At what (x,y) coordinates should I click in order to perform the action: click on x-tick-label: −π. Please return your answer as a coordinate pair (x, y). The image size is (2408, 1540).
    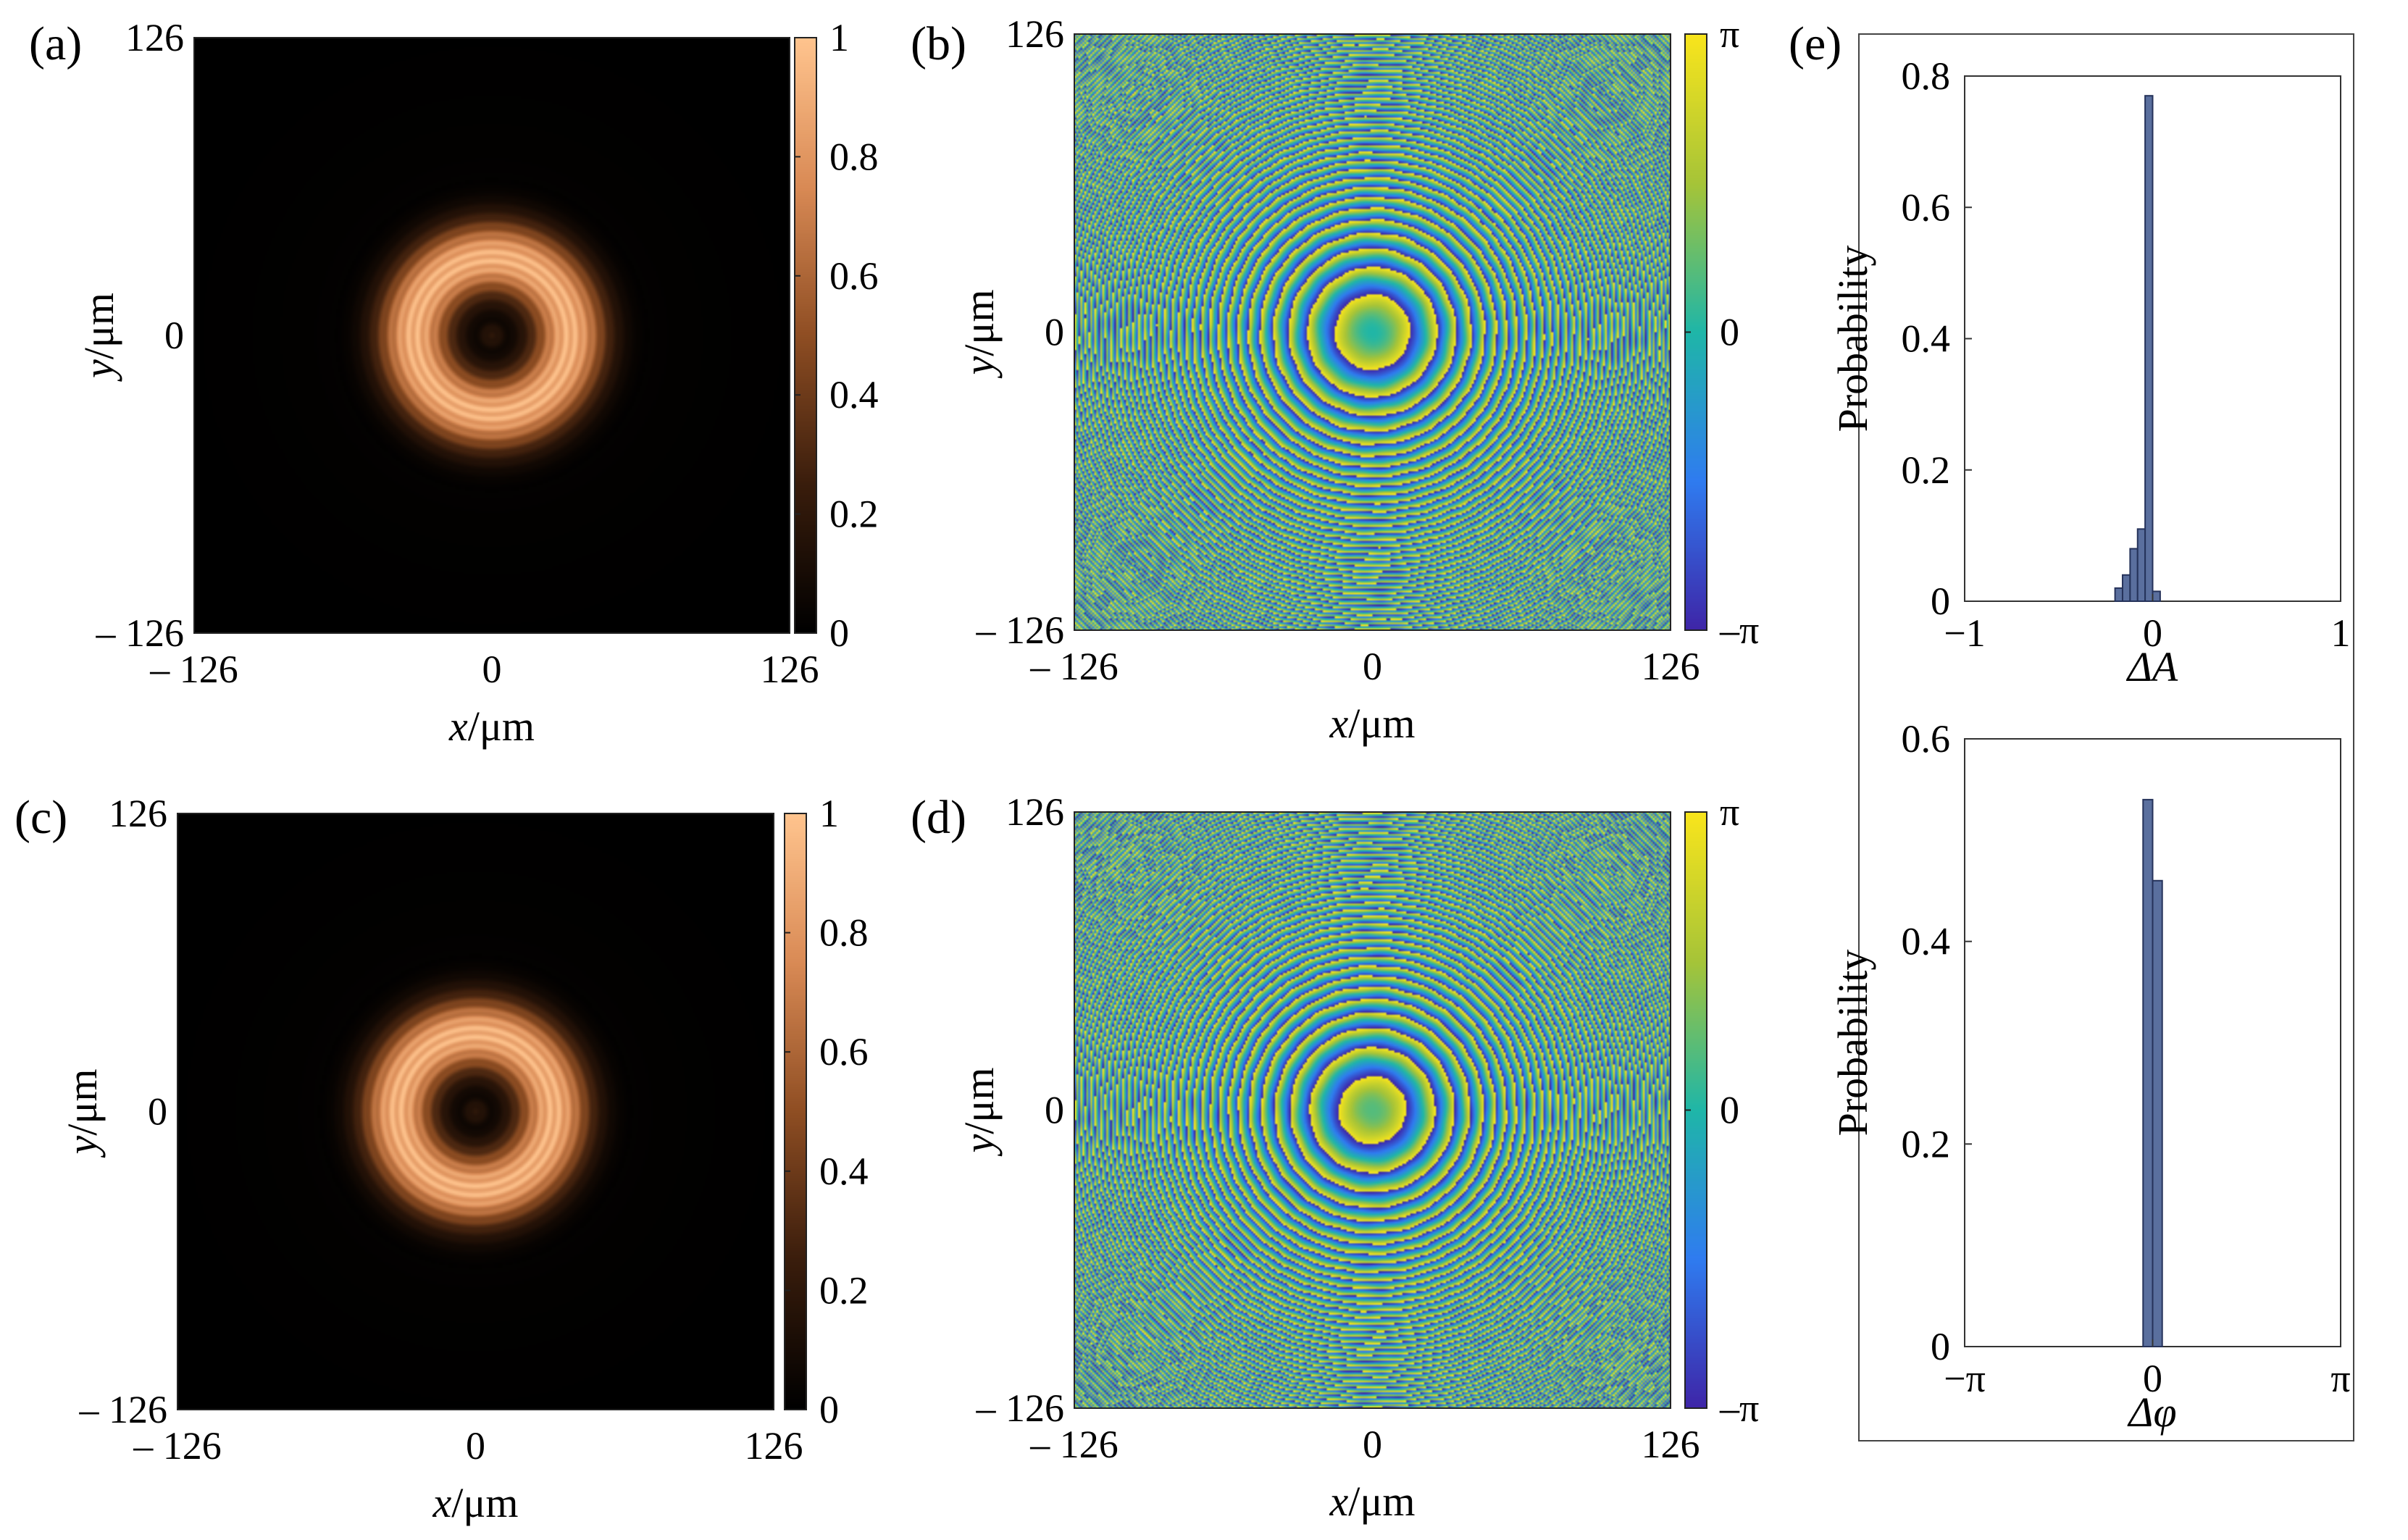
    Looking at the image, I should click on (1965, 1378).